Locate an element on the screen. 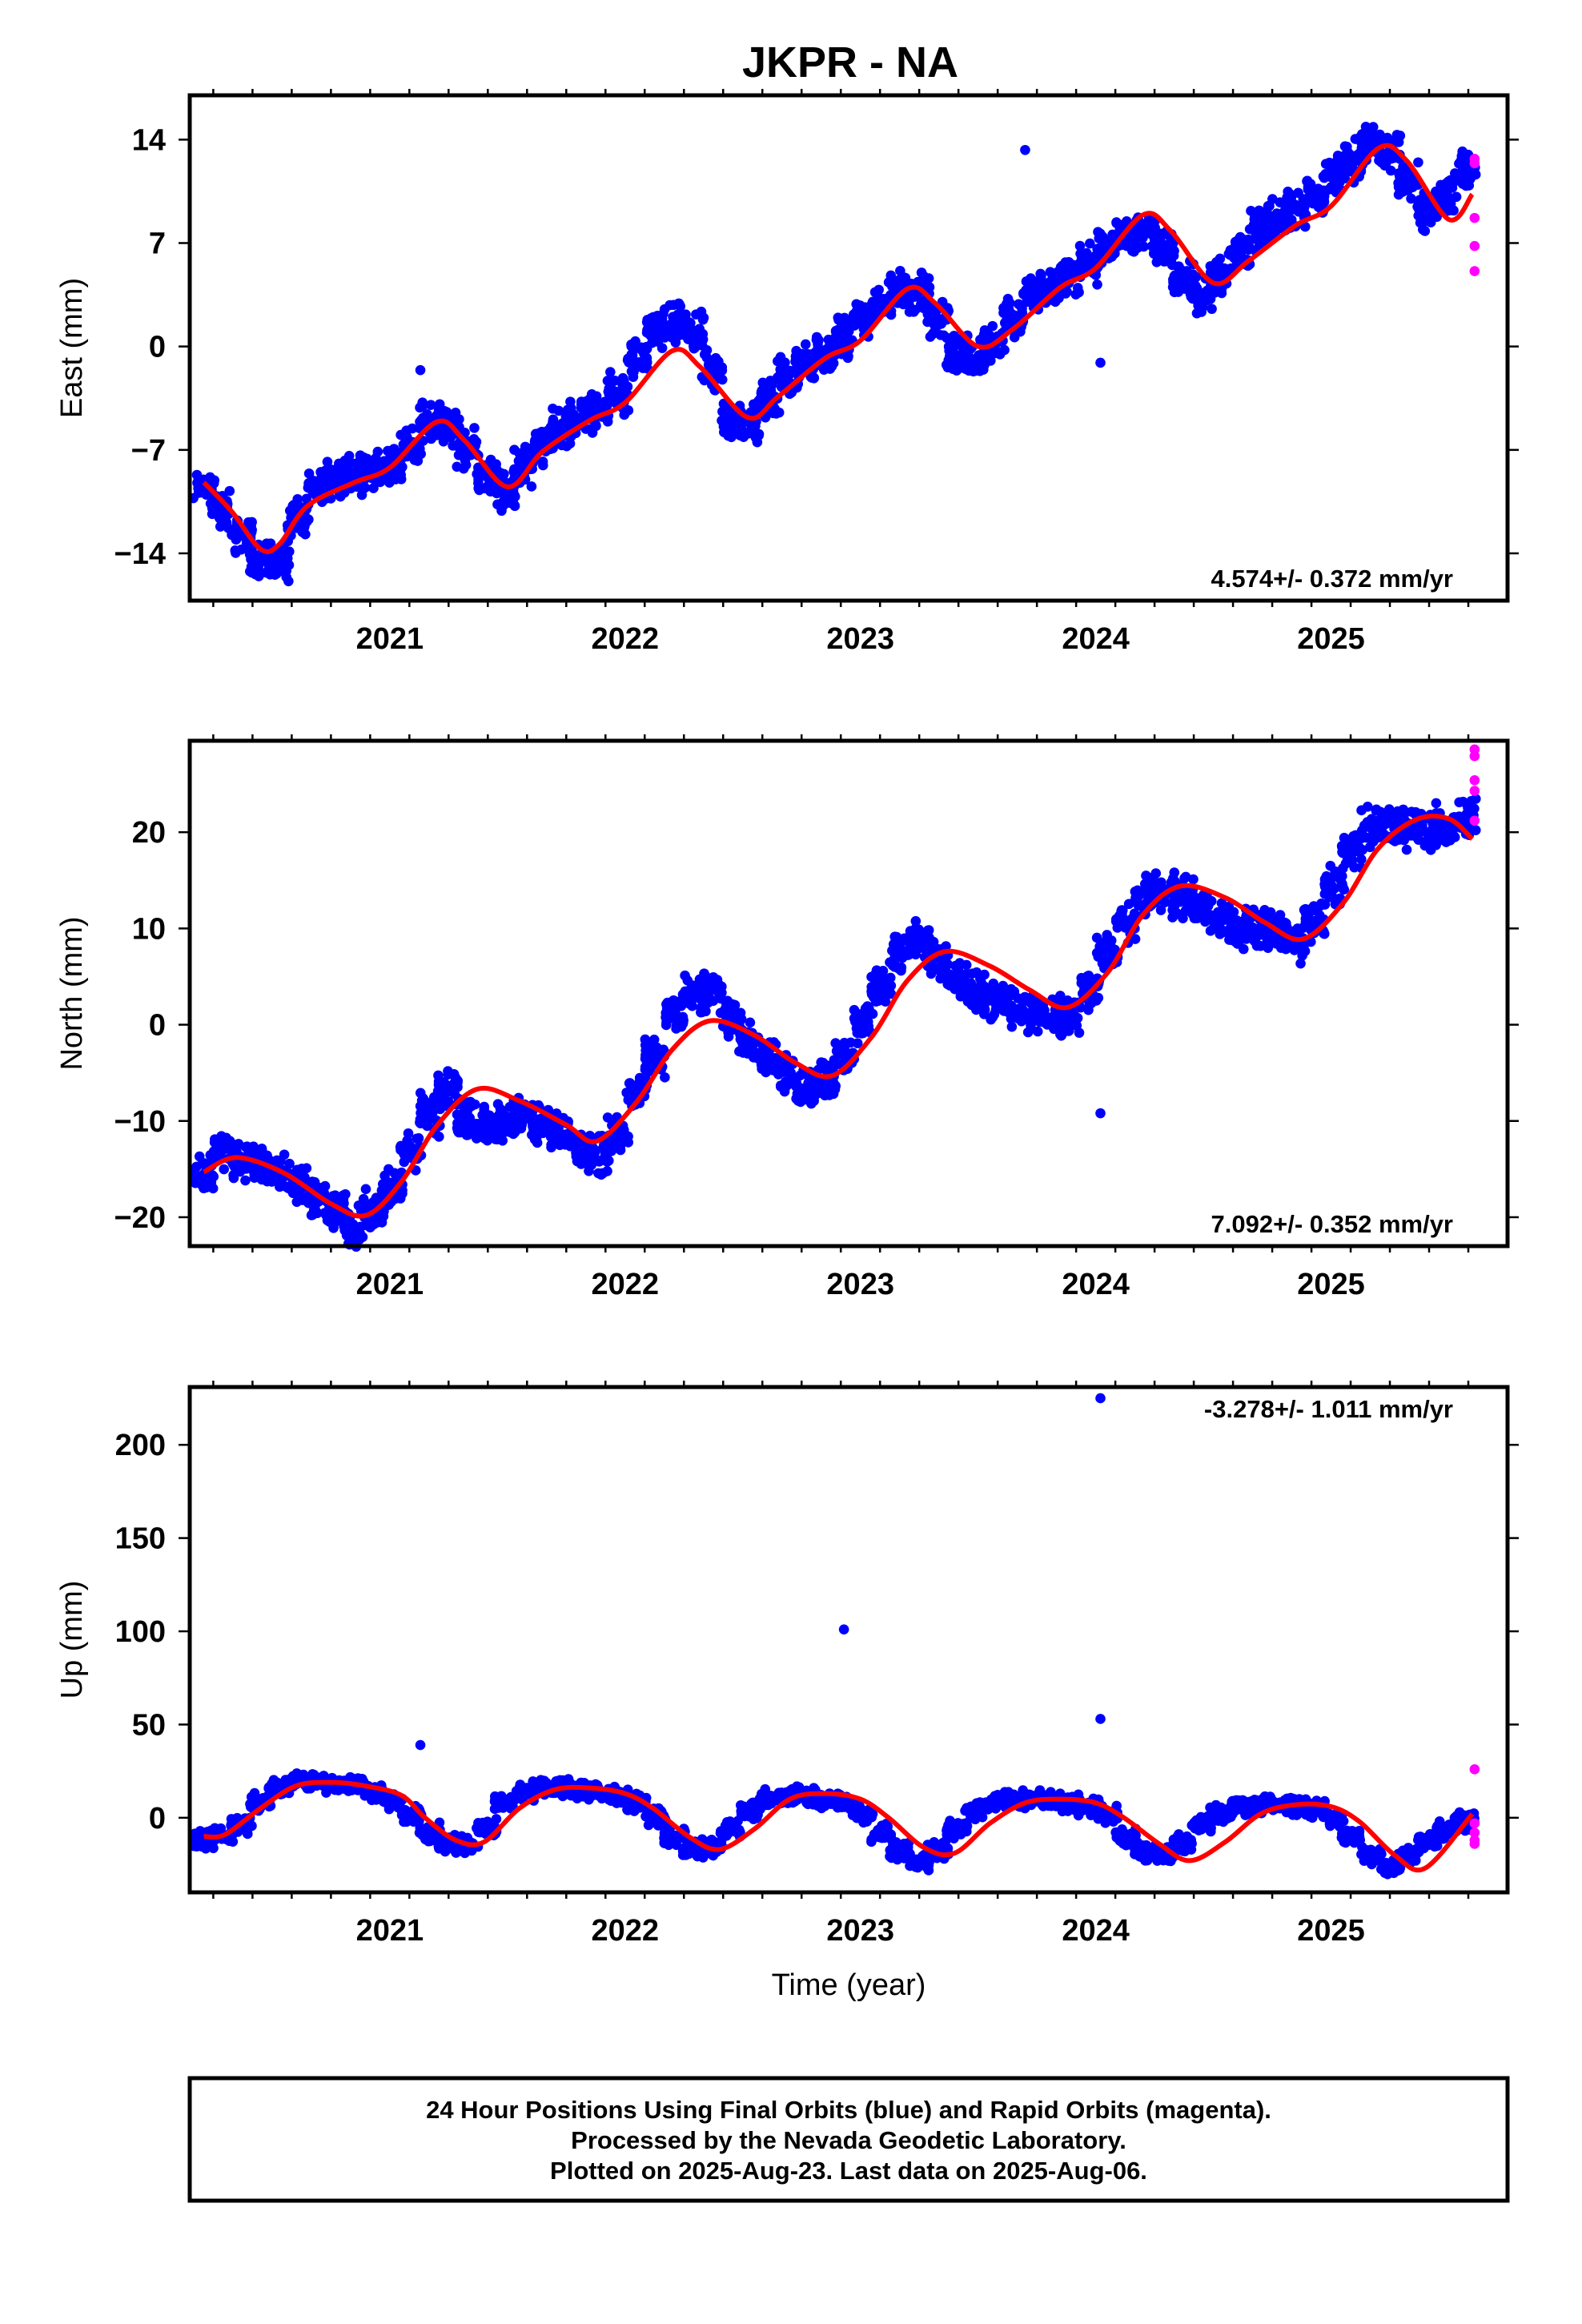 This screenshot has width=1582, height=2324. up-x-tick-label: 2022 is located at coordinates (625, 1931).